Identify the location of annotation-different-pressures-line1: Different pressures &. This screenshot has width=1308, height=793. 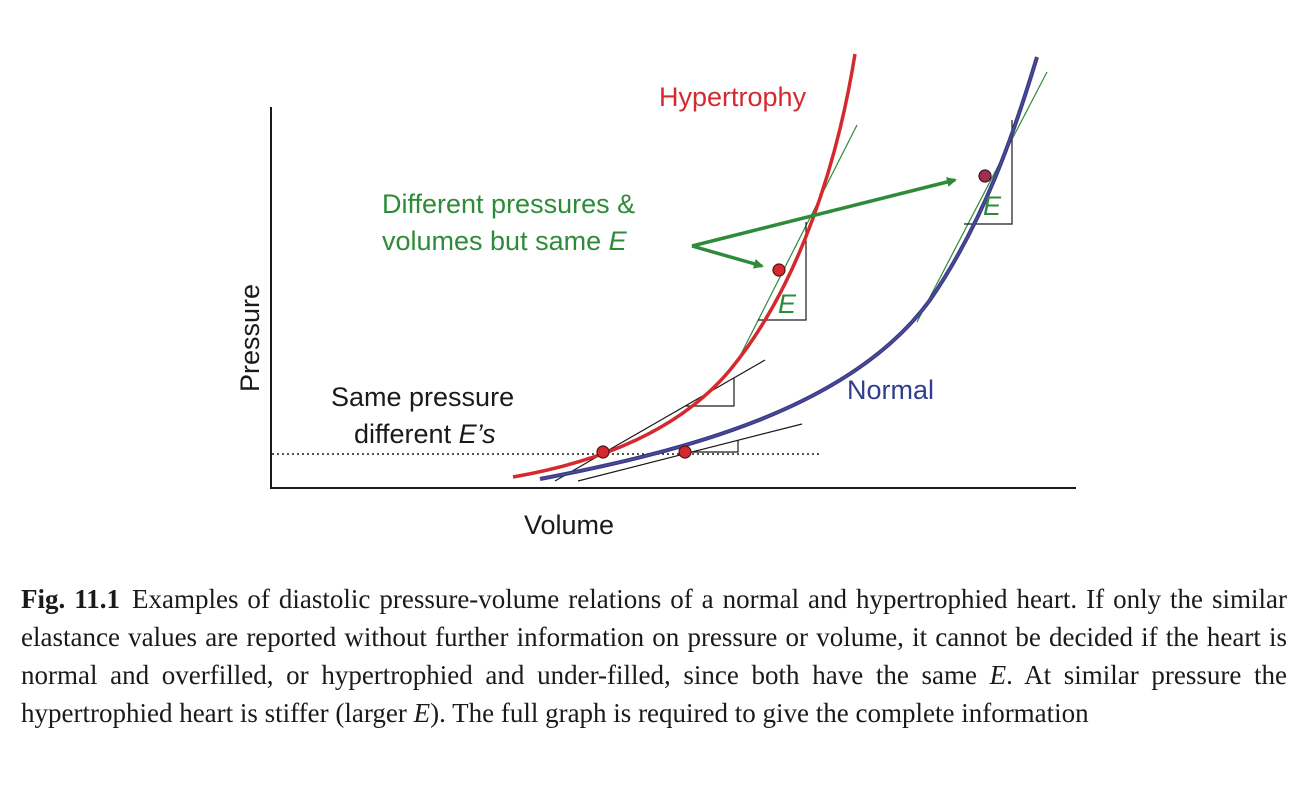
(508, 204).